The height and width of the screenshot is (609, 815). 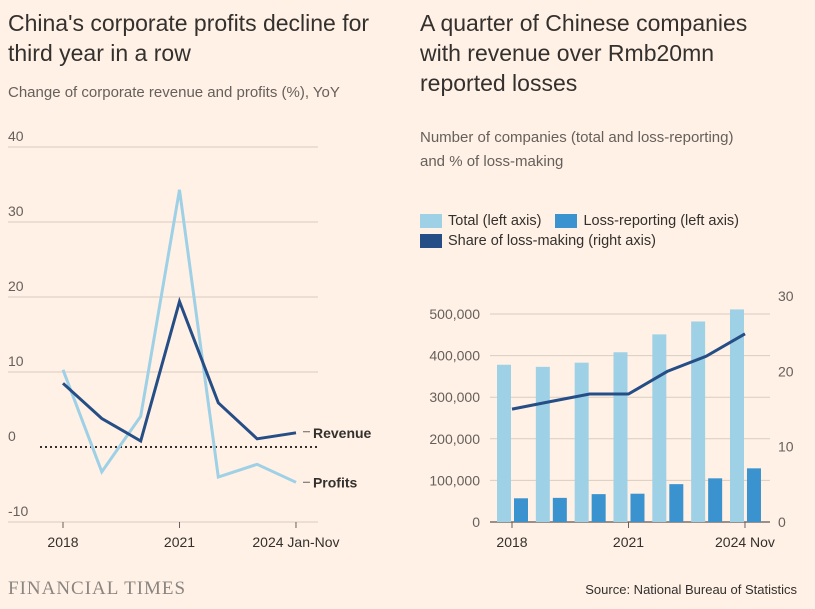 What do you see at coordinates (189, 23) in the screenshot?
I see `left-title-line1: China's corporate profits decline for` at bounding box center [189, 23].